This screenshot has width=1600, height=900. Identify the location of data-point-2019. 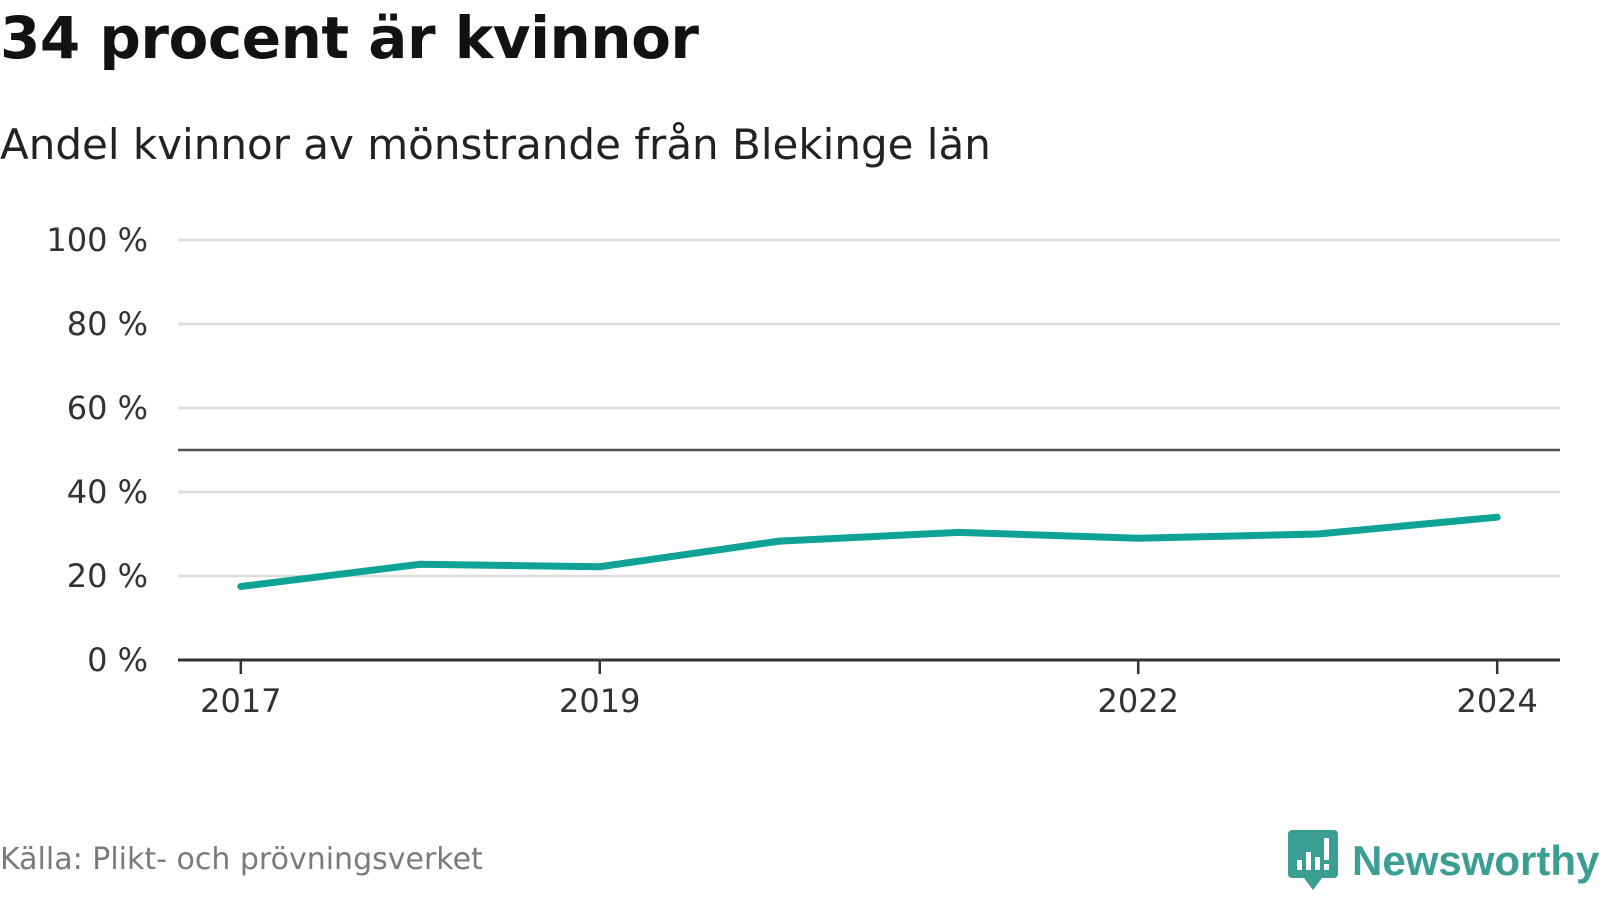
(600, 567).